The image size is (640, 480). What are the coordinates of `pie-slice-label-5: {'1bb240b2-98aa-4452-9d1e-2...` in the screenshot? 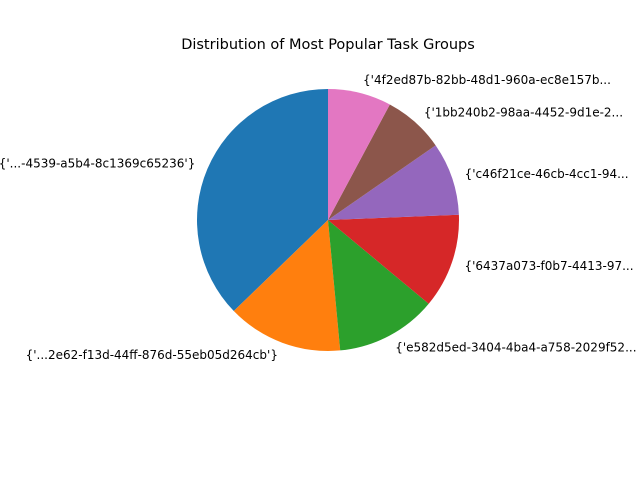 It's located at (523, 112).